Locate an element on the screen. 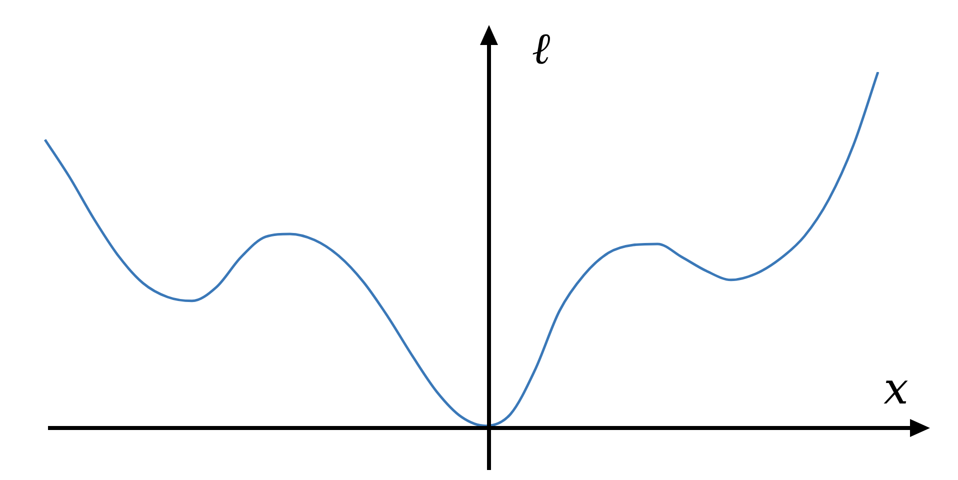 The height and width of the screenshot is (480, 958). y-axis-title: ℓ is located at coordinates (541, 48).